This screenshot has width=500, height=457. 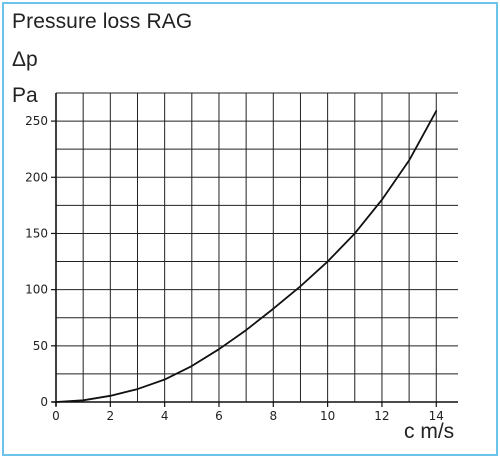 What do you see at coordinates (40, 346) in the screenshot?
I see `y-tick-label: 50` at bounding box center [40, 346].